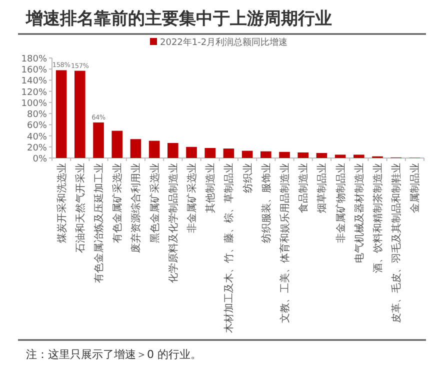  What do you see at coordinates (37, 137) in the screenshot?
I see `y-tick-label: 40%` at bounding box center [37, 137].